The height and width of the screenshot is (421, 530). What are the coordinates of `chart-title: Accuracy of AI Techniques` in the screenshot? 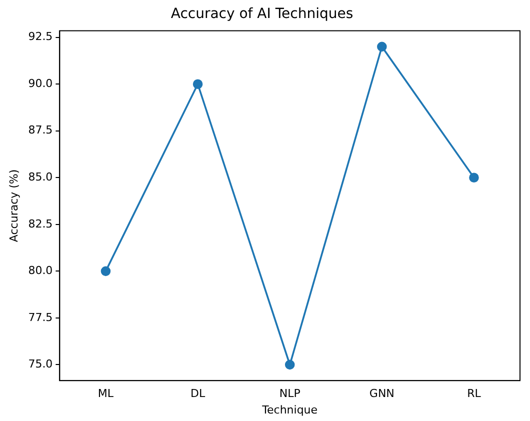 It's located at (262, 14).